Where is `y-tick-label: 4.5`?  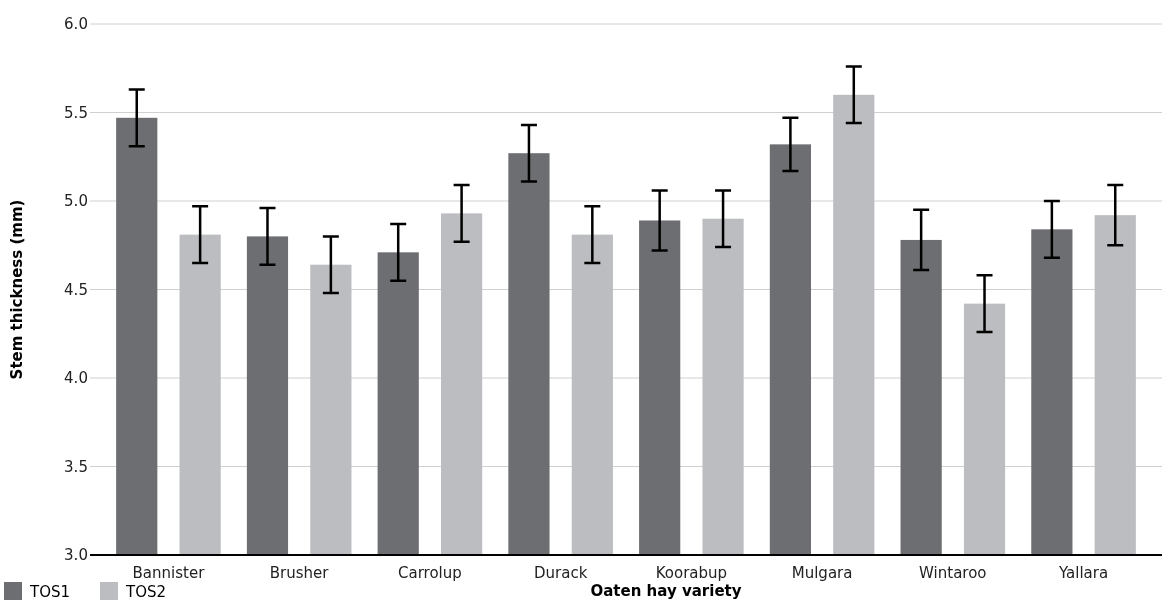
y-tick-label: 4.5 is located at coordinates (76, 289).